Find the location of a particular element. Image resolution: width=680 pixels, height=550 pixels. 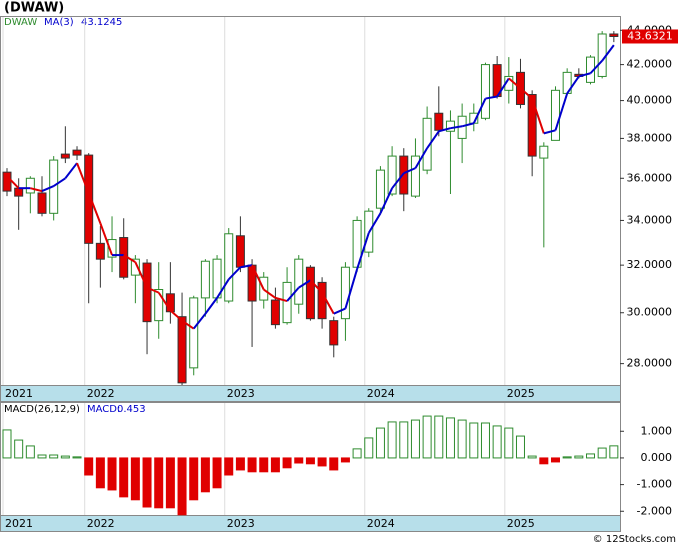

y-tick-label: 40.0000 is located at coordinates (650, 100).